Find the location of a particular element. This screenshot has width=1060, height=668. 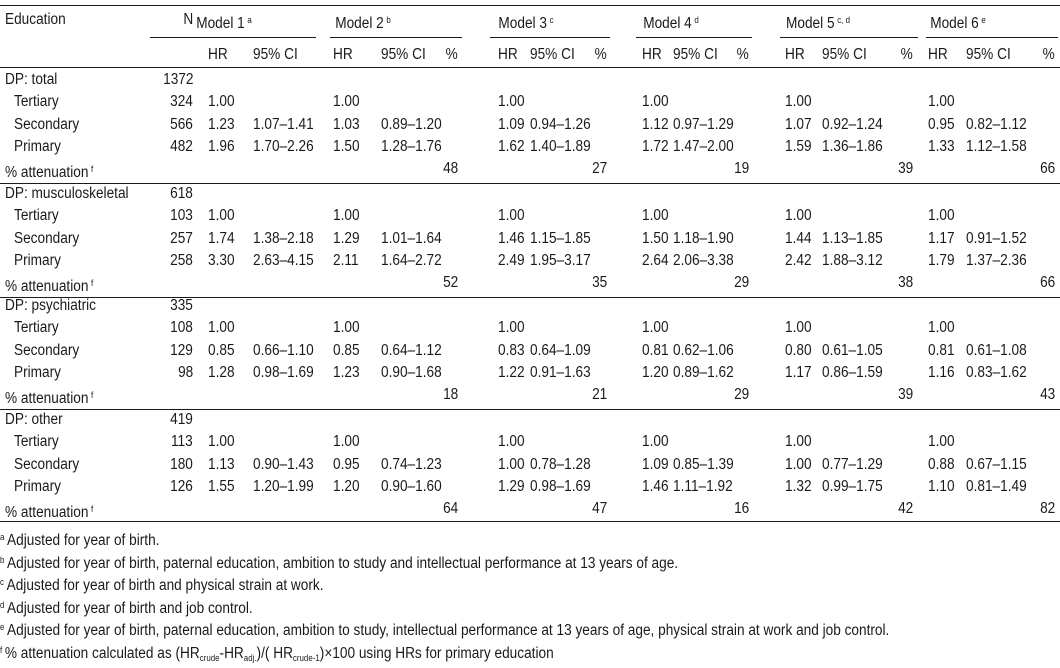

footnote-marker: a is located at coordinates (2, 537).